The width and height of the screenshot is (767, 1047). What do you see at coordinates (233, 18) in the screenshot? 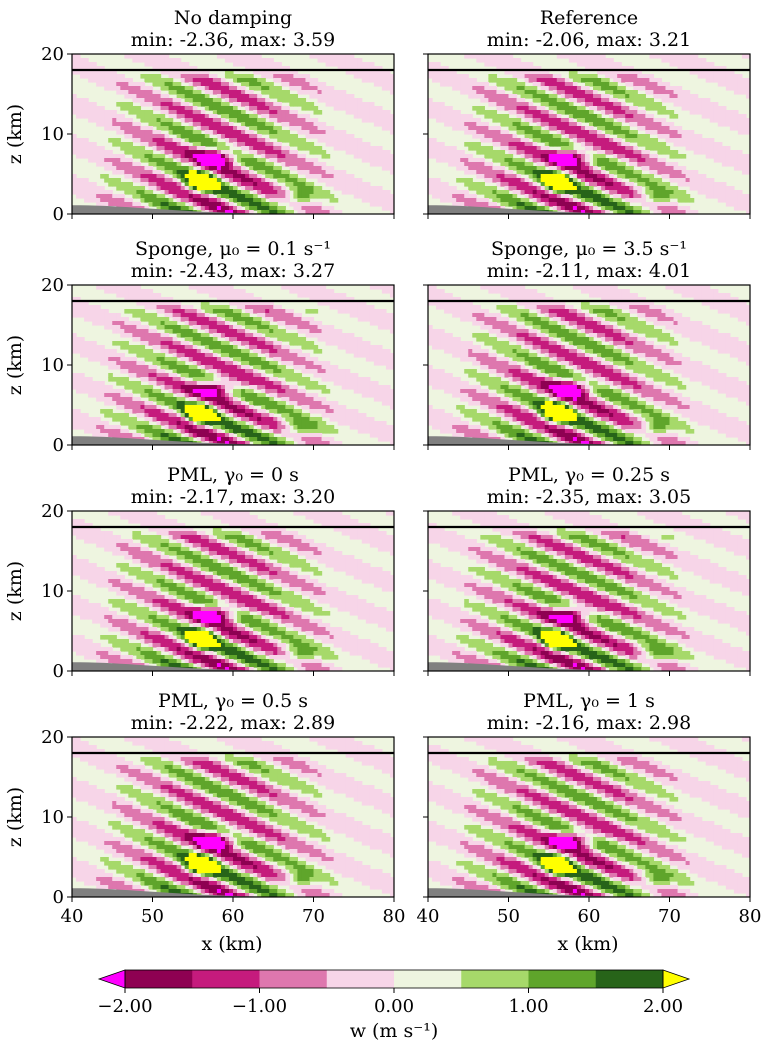
I see `panel-title-0: No damping` at bounding box center [233, 18].